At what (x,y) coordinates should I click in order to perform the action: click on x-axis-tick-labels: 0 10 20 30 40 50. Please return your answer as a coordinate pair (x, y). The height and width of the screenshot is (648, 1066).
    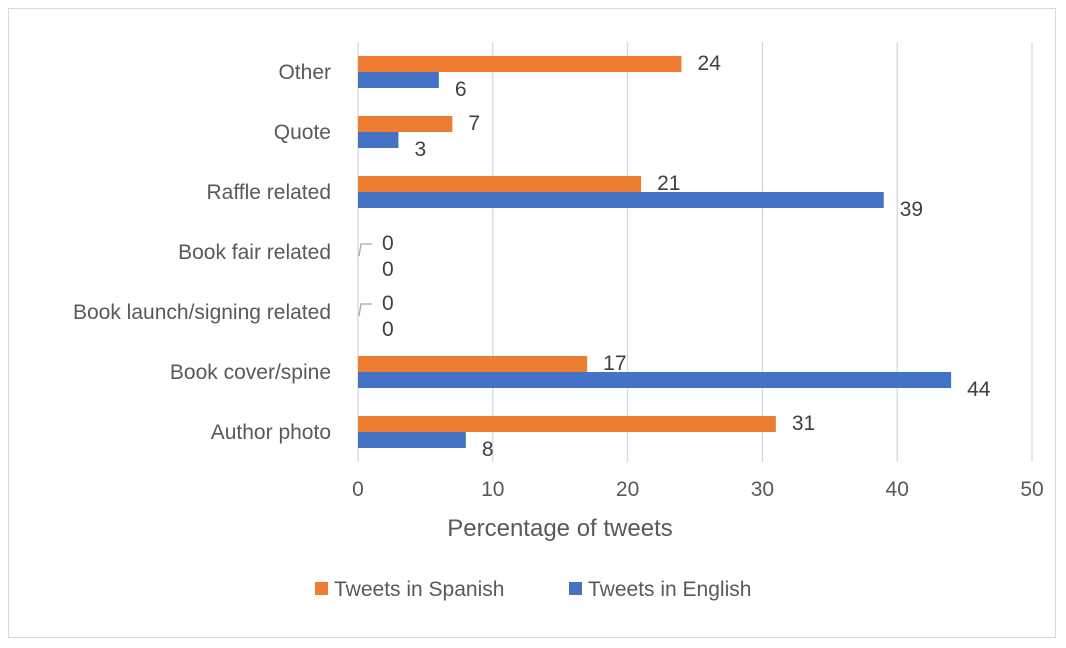
    Looking at the image, I should click on (698, 489).